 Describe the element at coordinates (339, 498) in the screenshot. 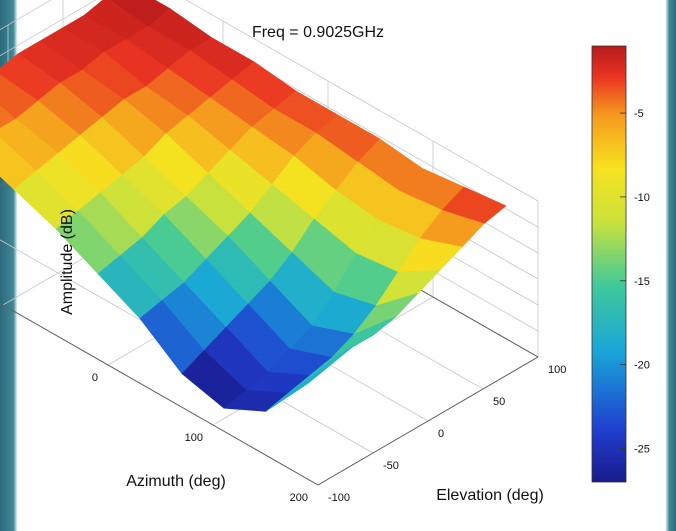

I see `y-tick-label: -100` at that location.